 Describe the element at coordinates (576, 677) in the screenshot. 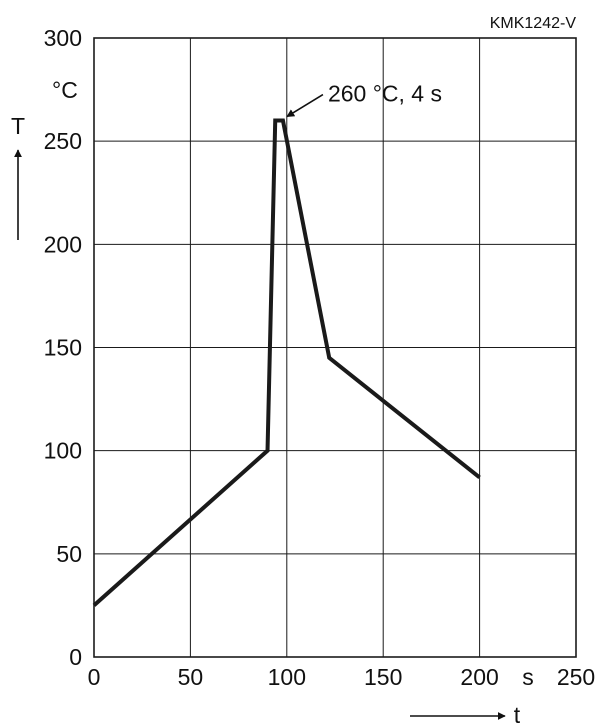

I see `x-tick-label: 250` at that location.